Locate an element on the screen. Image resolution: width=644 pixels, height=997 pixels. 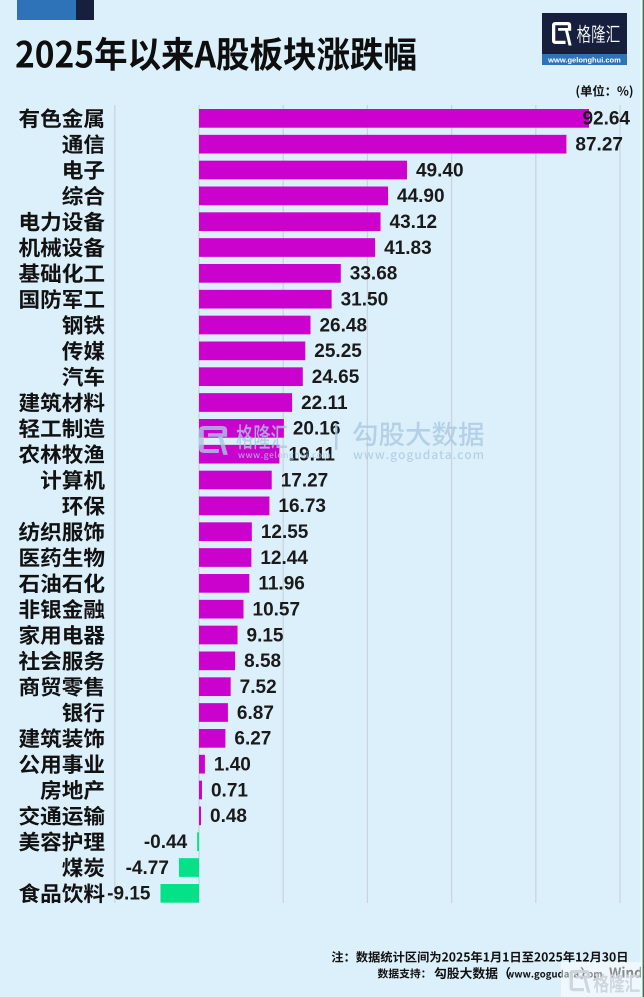
svg-text: 6.27 is located at coordinates (252, 739).